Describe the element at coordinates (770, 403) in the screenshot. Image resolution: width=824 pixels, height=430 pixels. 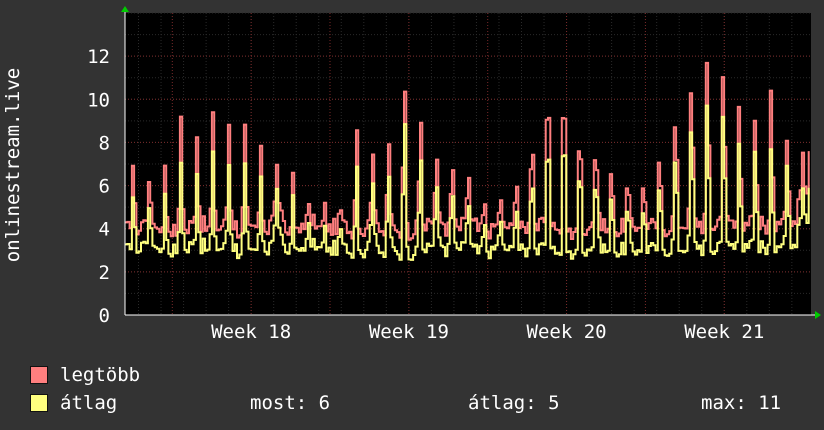
I see `stat-max-value: 11` at that location.